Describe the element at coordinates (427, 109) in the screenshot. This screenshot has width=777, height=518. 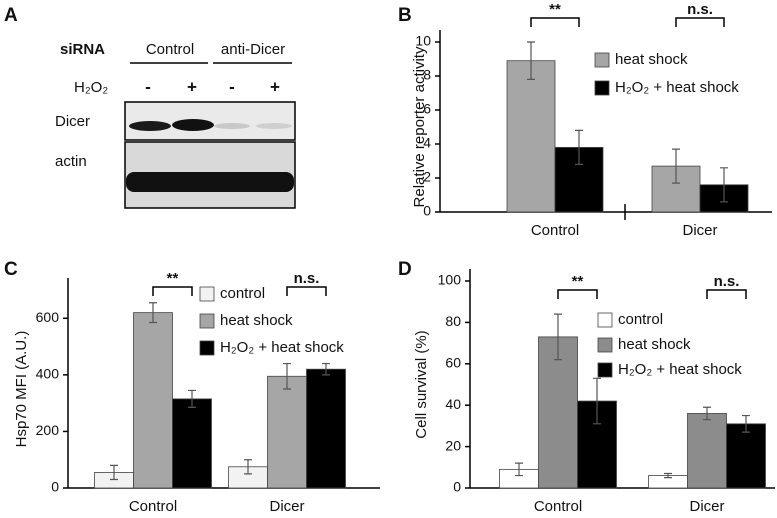
I see `y-tick-label: 6` at that location.